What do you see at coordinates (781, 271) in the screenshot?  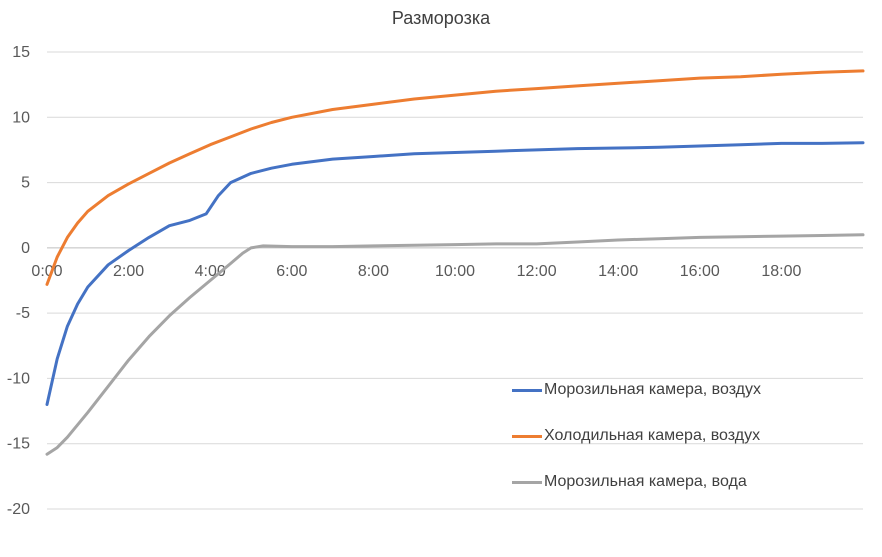 I see `x-tick-label: 18:00` at bounding box center [781, 271].